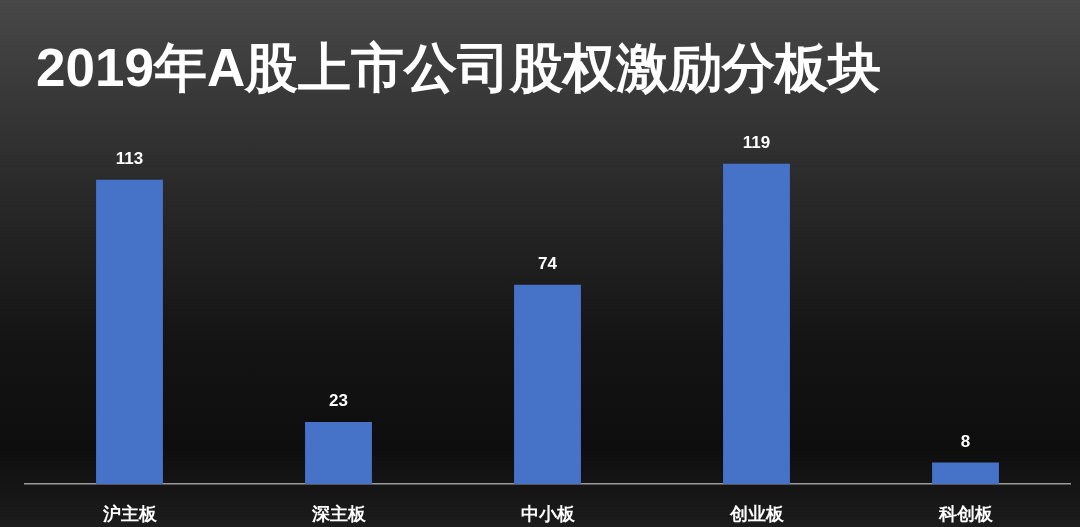 Image resolution: width=1080 pixels, height=527 pixels. What do you see at coordinates (548, 263) in the screenshot?
I see `data-label: 74` at bounding box center [548, 263].